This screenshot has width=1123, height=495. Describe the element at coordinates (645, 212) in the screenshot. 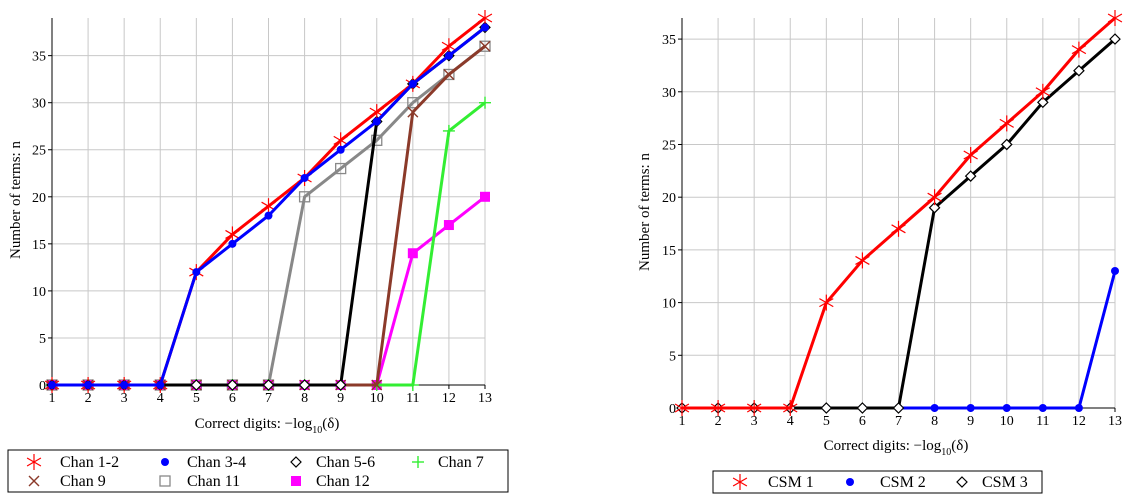

I see `ylabel-right: Number of terms: n` at that location.